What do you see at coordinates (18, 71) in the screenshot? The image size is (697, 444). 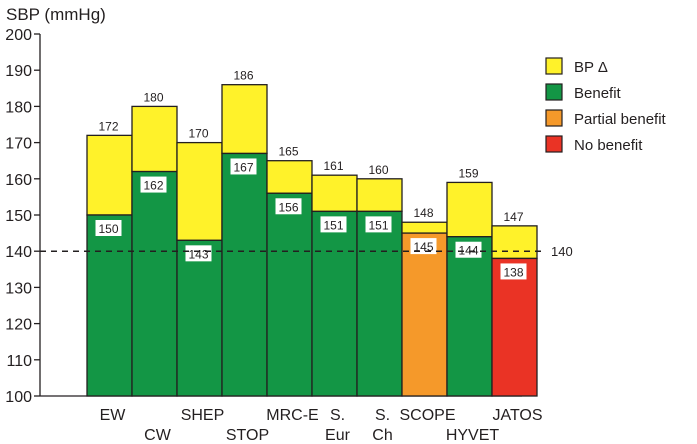 I see `y-tick-label: 190` at bounding box center [18, 71].